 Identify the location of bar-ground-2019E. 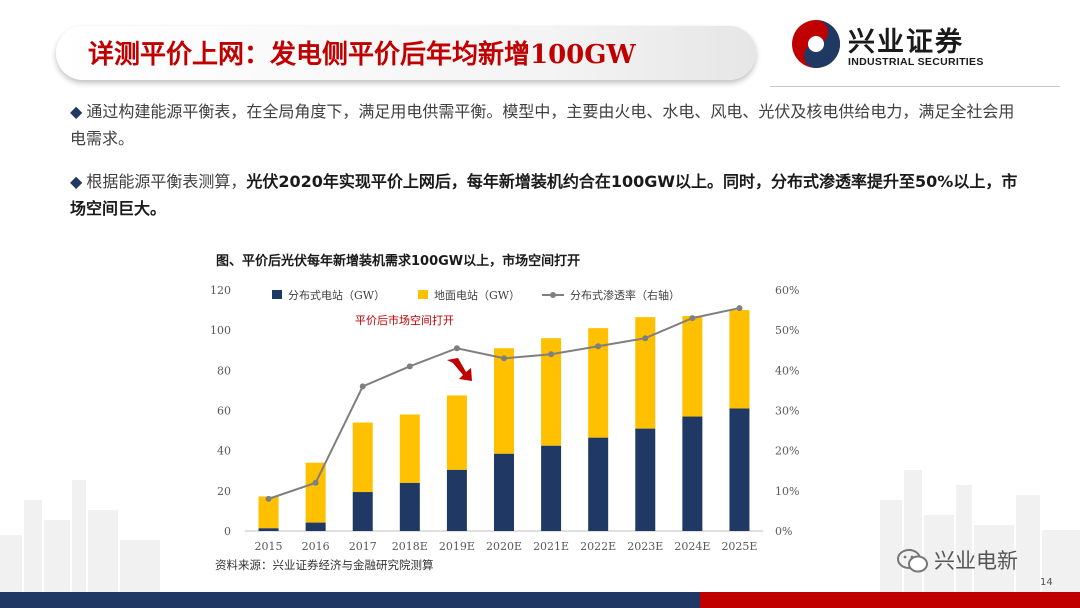
(456, 432).